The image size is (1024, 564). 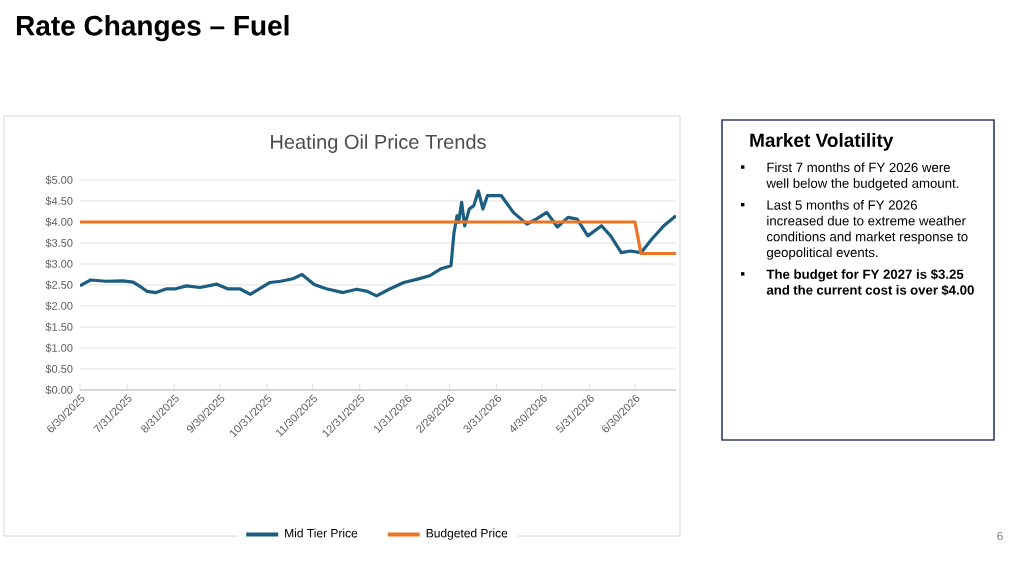 What do you see at coordinates (152, 28) in the screenshot?
I see `text: Rate Changes – Fuel` at bounding box center [152, 28].